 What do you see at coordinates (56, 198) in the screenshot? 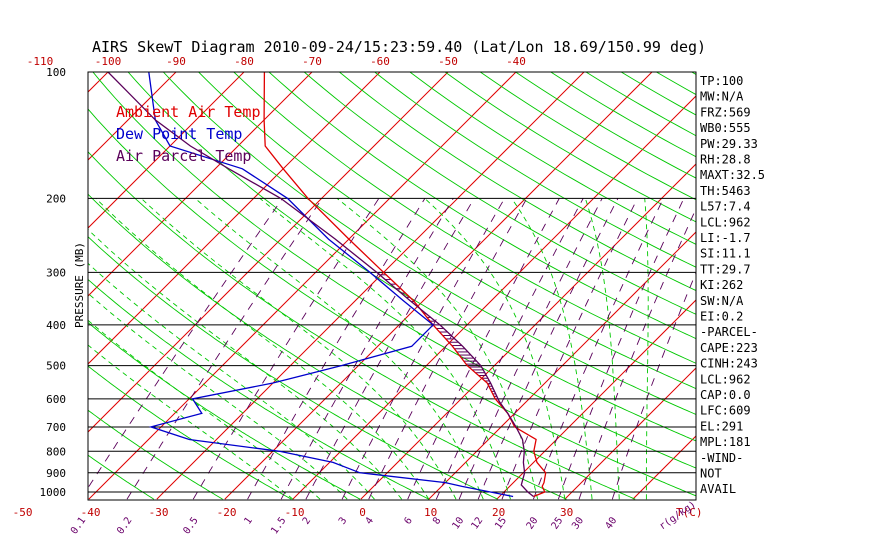
I see `pressure-tick-label: 200` at bounding box center [56, 198].